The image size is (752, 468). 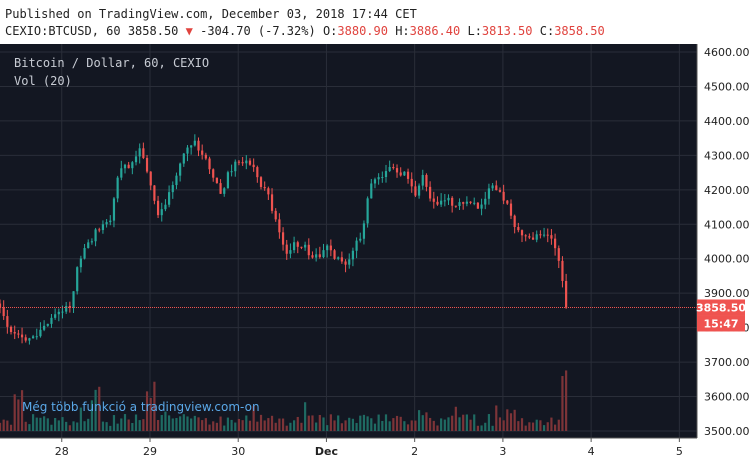 I want to click on low-label: L:, so click(x=474, y=31).